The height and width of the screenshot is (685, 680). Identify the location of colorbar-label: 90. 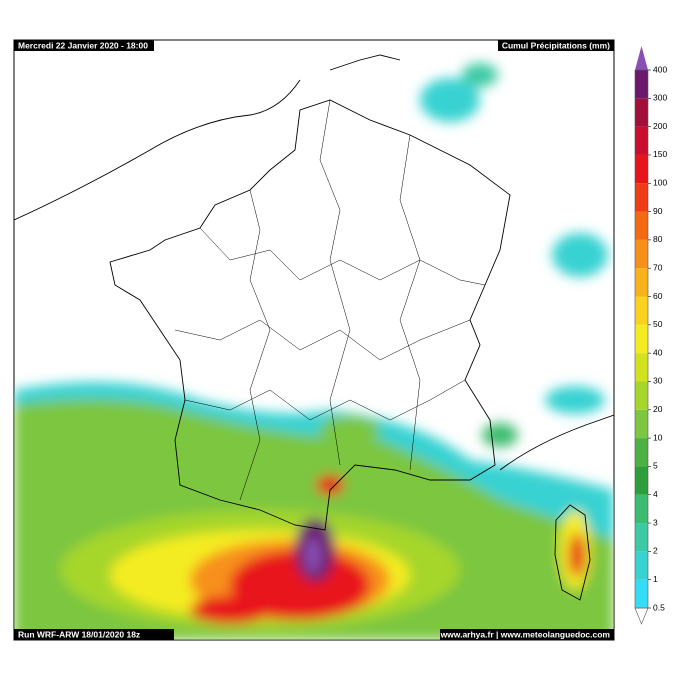
(658, 211).